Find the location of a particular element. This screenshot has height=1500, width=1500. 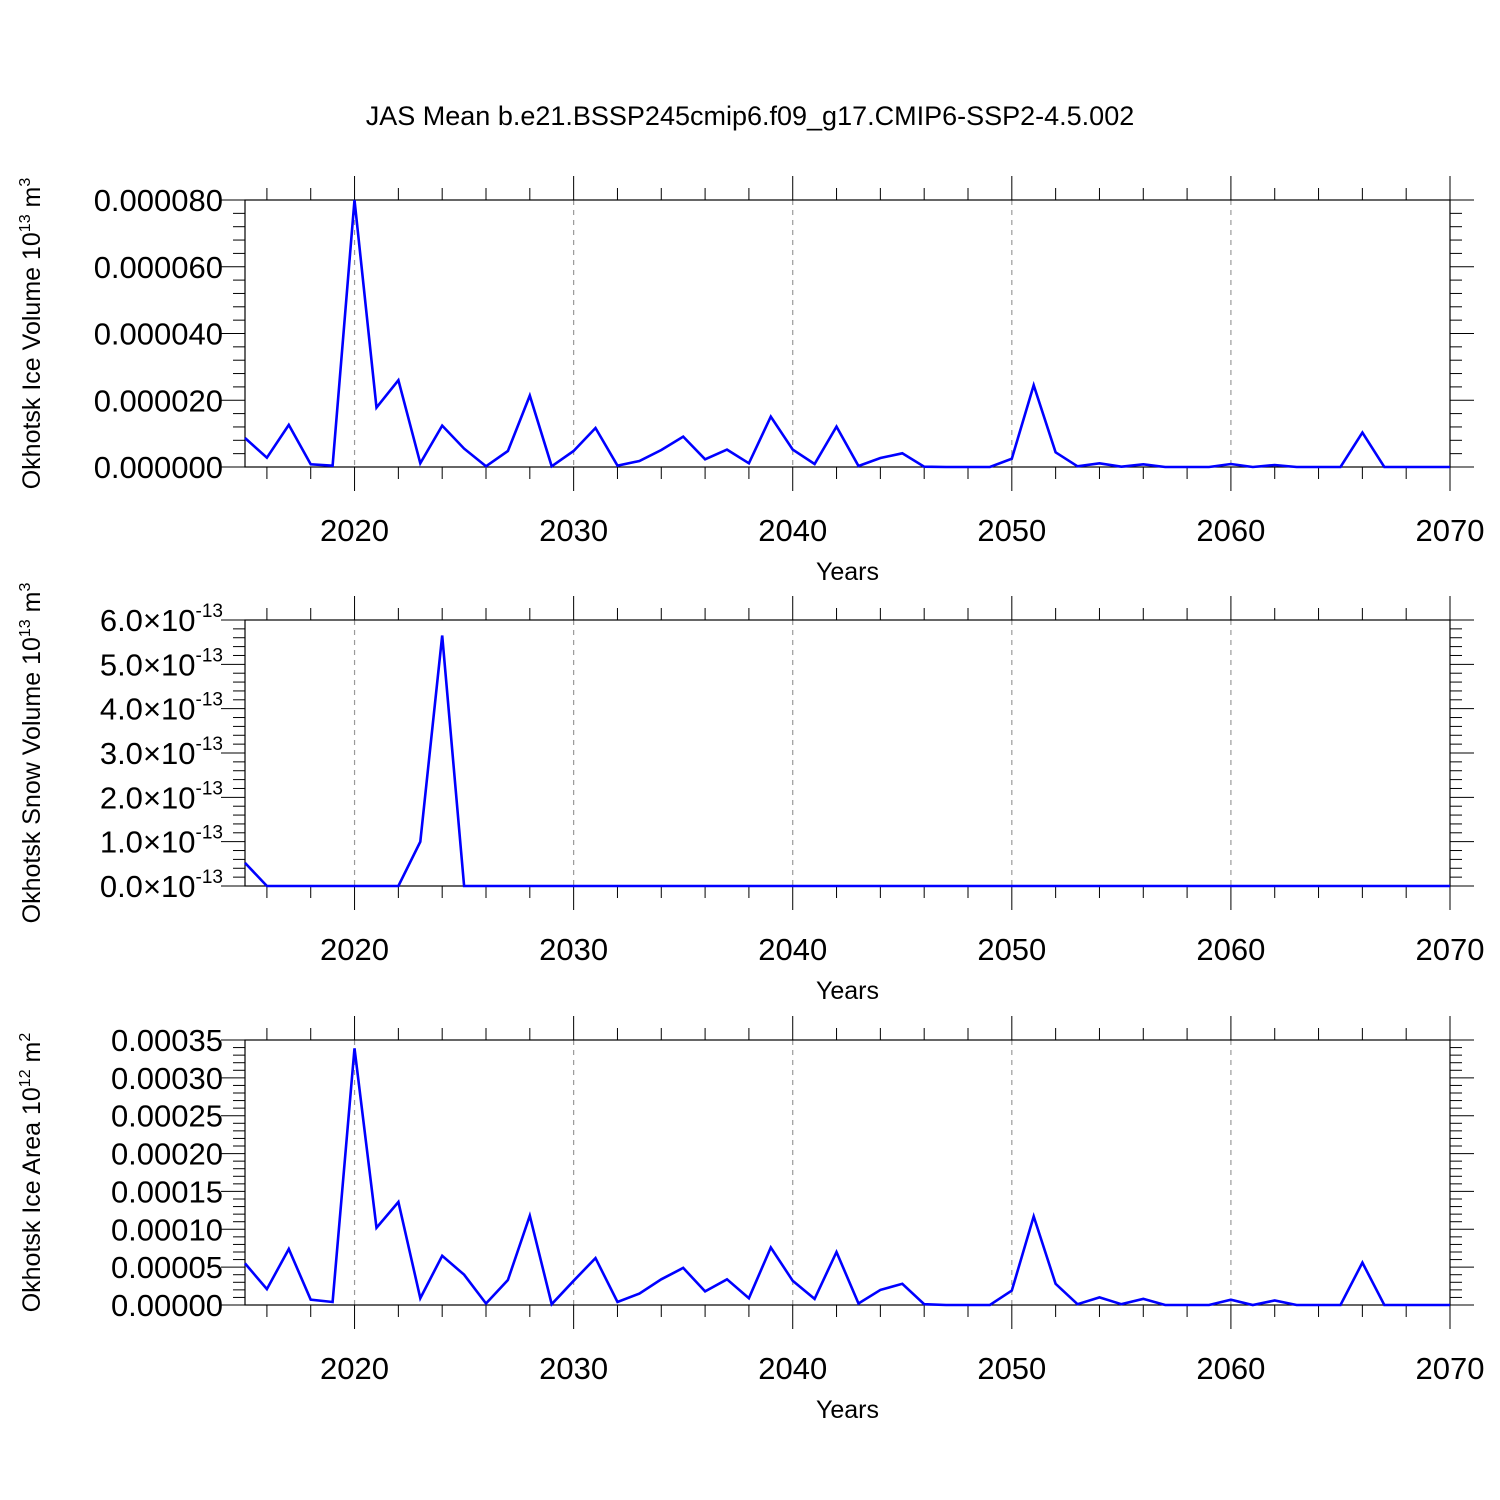

y-axis-label: Okhotsk Ice Area 1012 m2 is located at coordinates (31, 1173).